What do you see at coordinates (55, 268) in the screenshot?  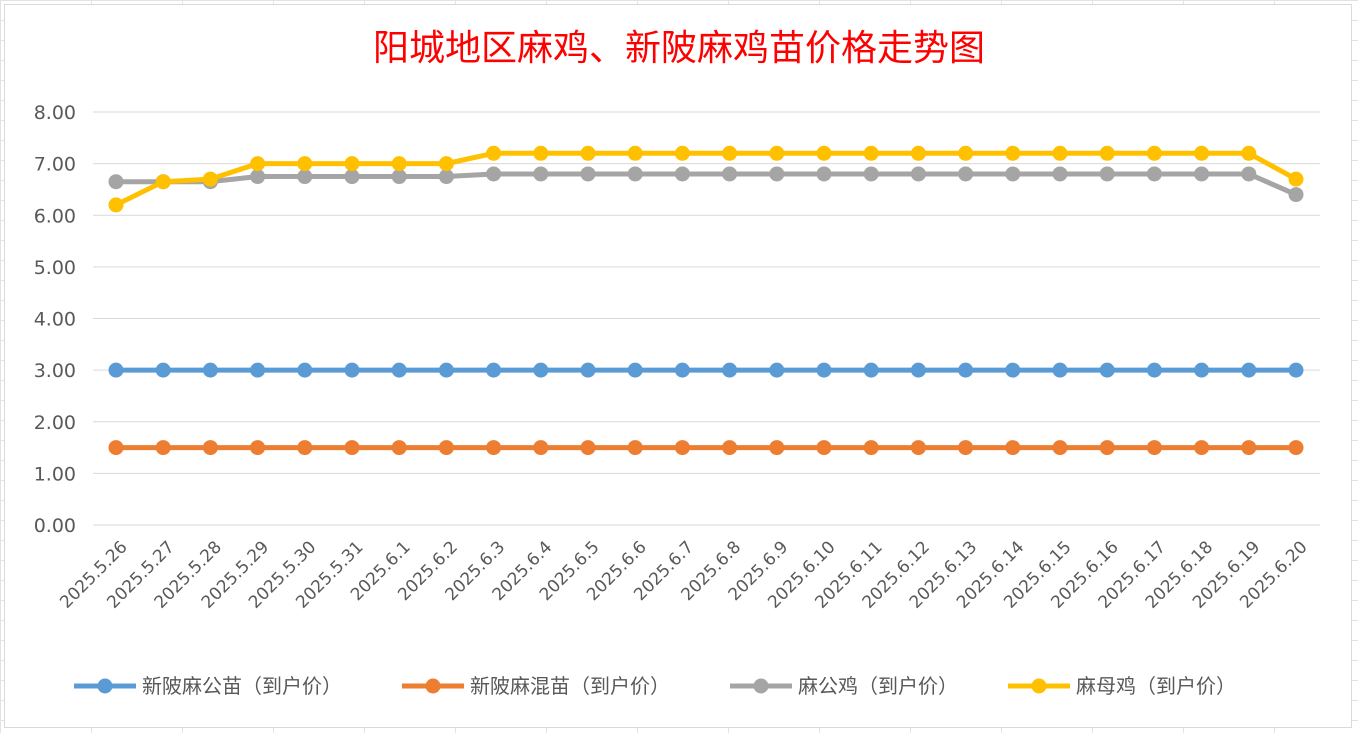 I see `y-tick-label: 5.00` at bounding box center [55, 268].